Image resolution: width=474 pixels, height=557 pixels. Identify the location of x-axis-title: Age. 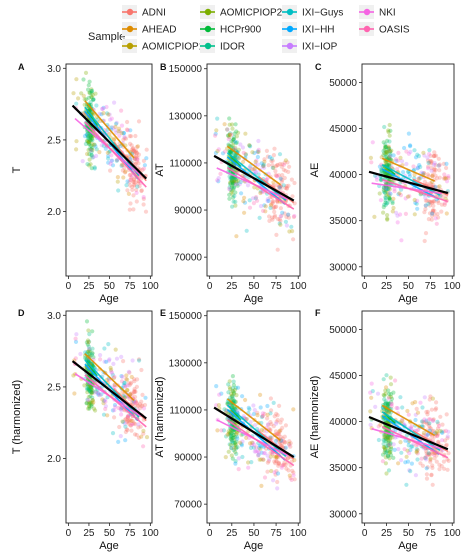
(254, 299).